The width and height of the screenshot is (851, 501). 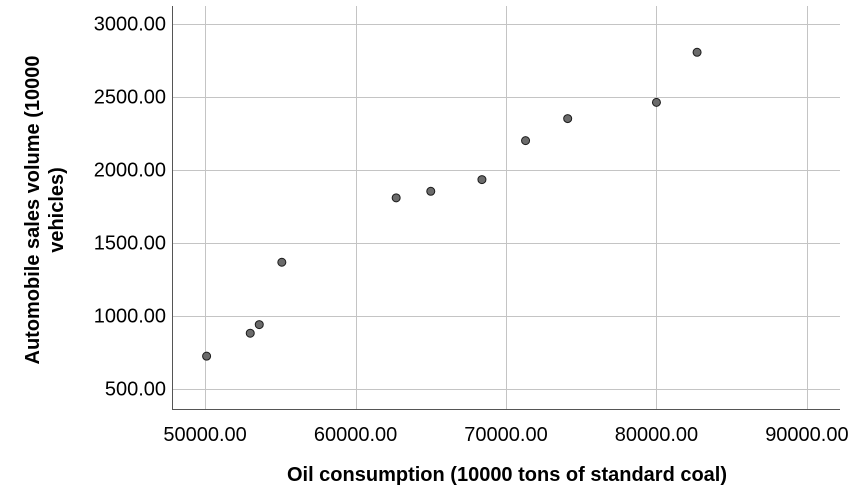 I want to click on x-tick-label: 70000.00, so click(x=505, y=435).